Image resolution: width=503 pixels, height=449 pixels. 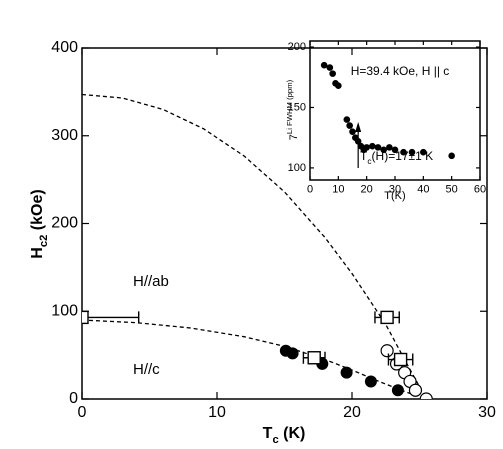 What do you see at coordinates (254, 359) in the screenshot?
I see `curve` at bounding box center [254, 359].